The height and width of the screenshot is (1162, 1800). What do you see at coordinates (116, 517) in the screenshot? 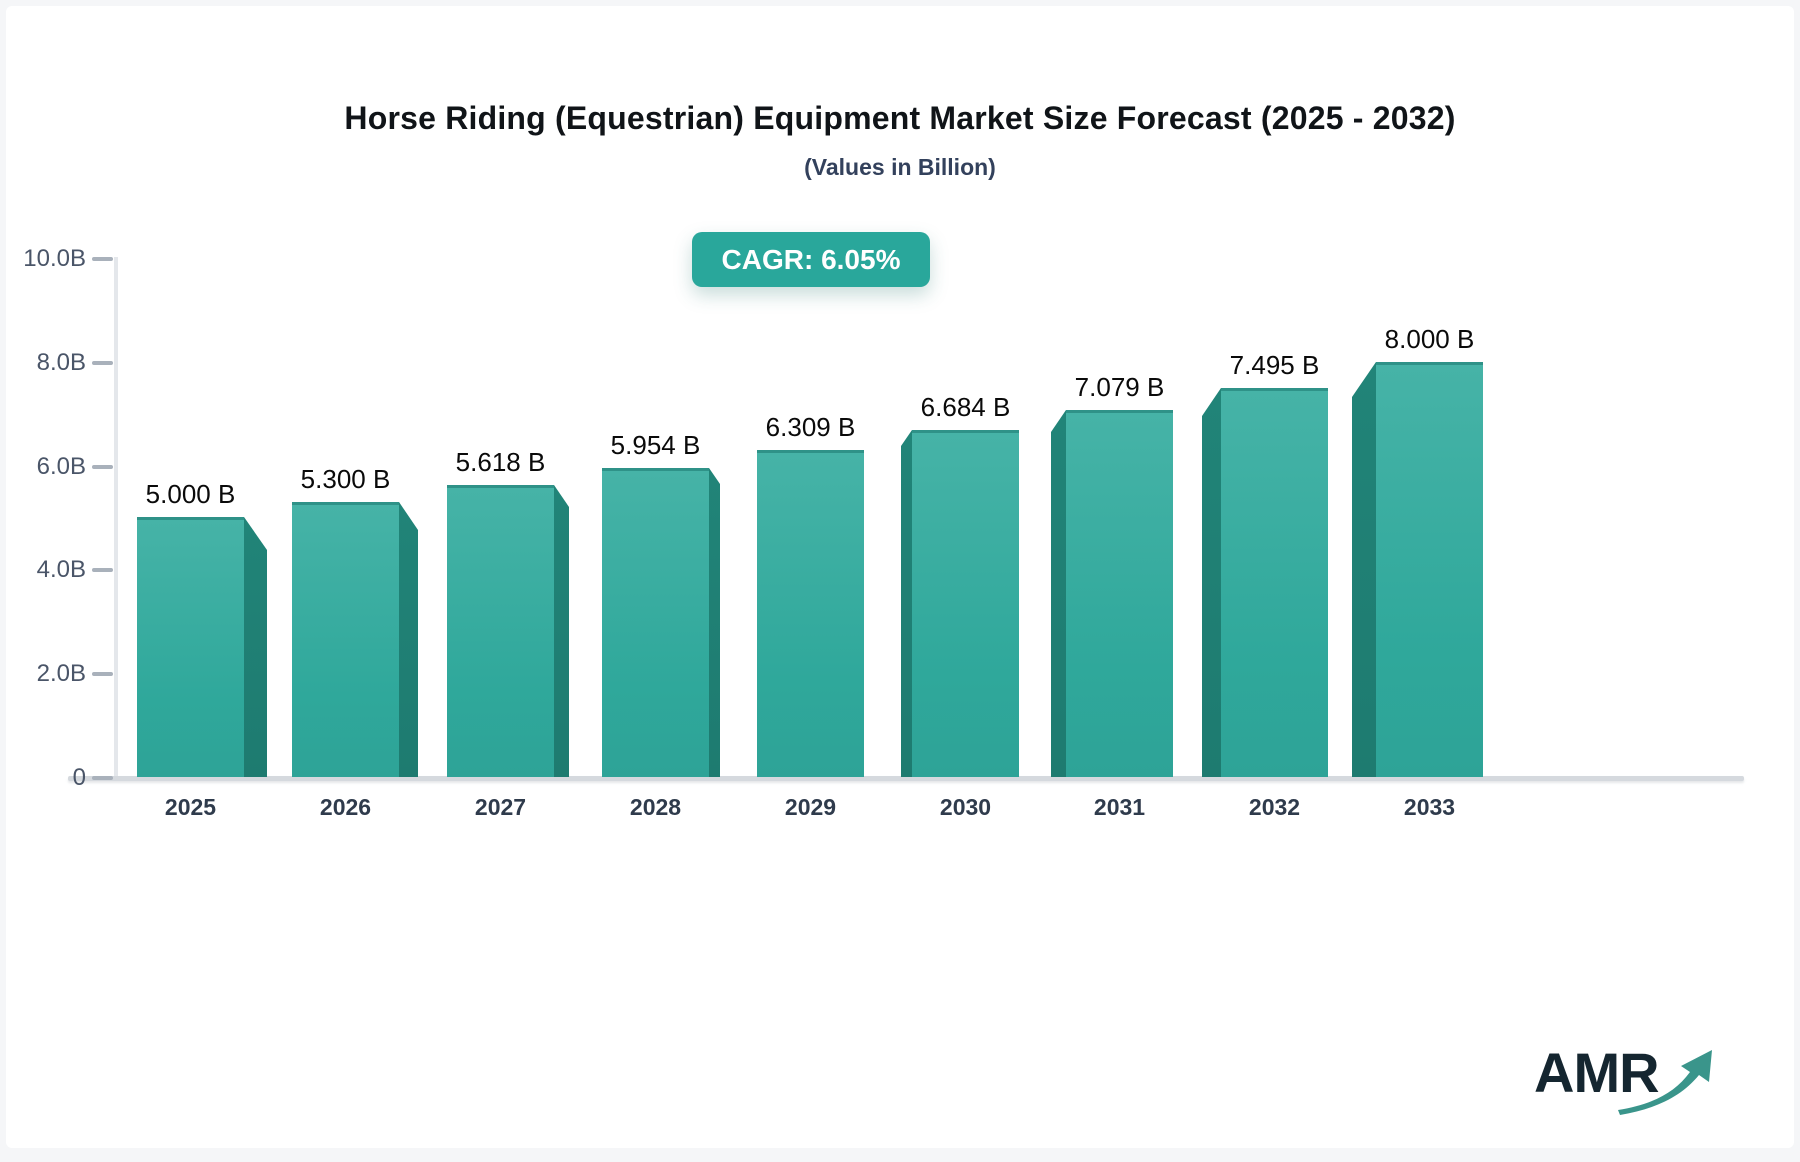
I see `y-axis-line` at bounding box center [116, 517].